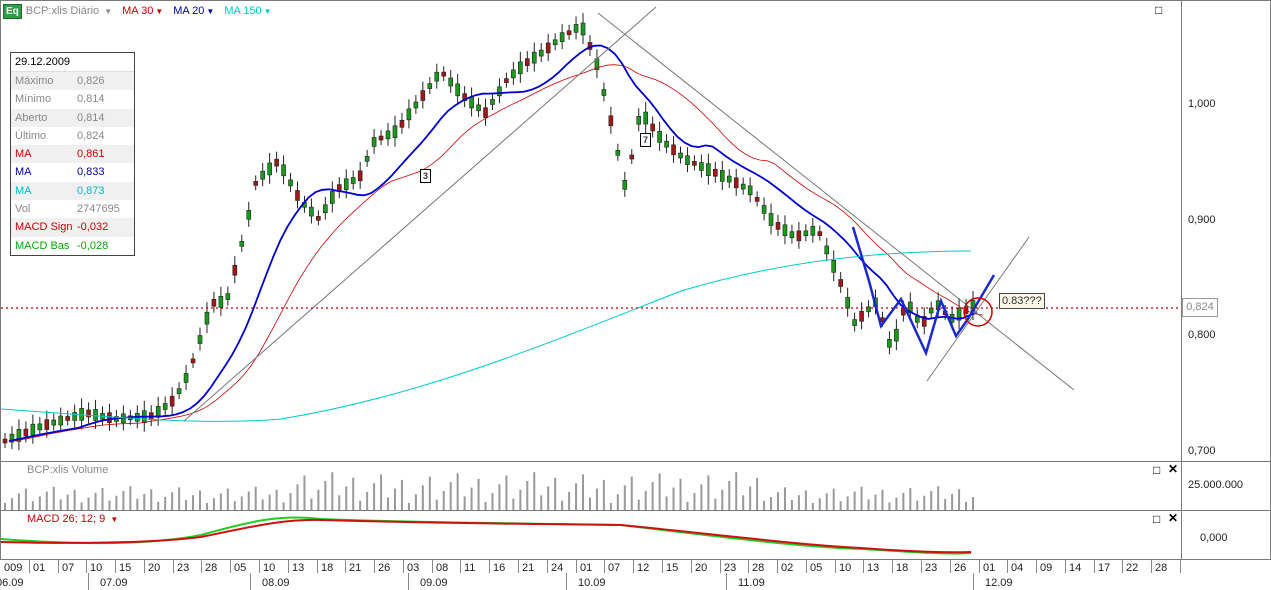 The image size is (1271, 590). I want to click on time-month-label: 07.09, so click(114, 583).